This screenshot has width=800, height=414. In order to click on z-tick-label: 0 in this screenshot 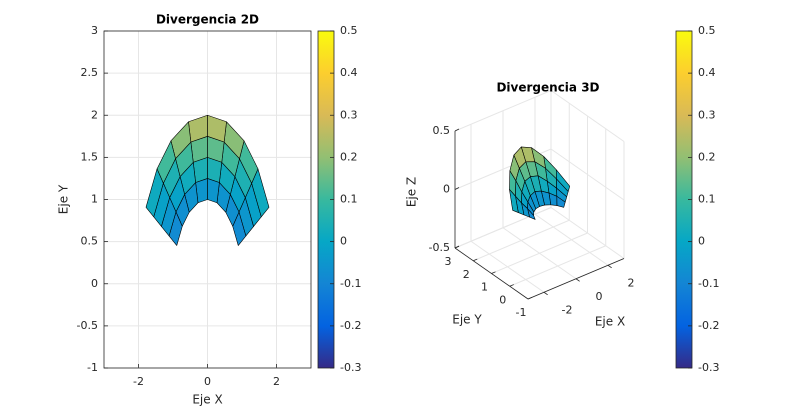, I will do `click(446, 189)`.